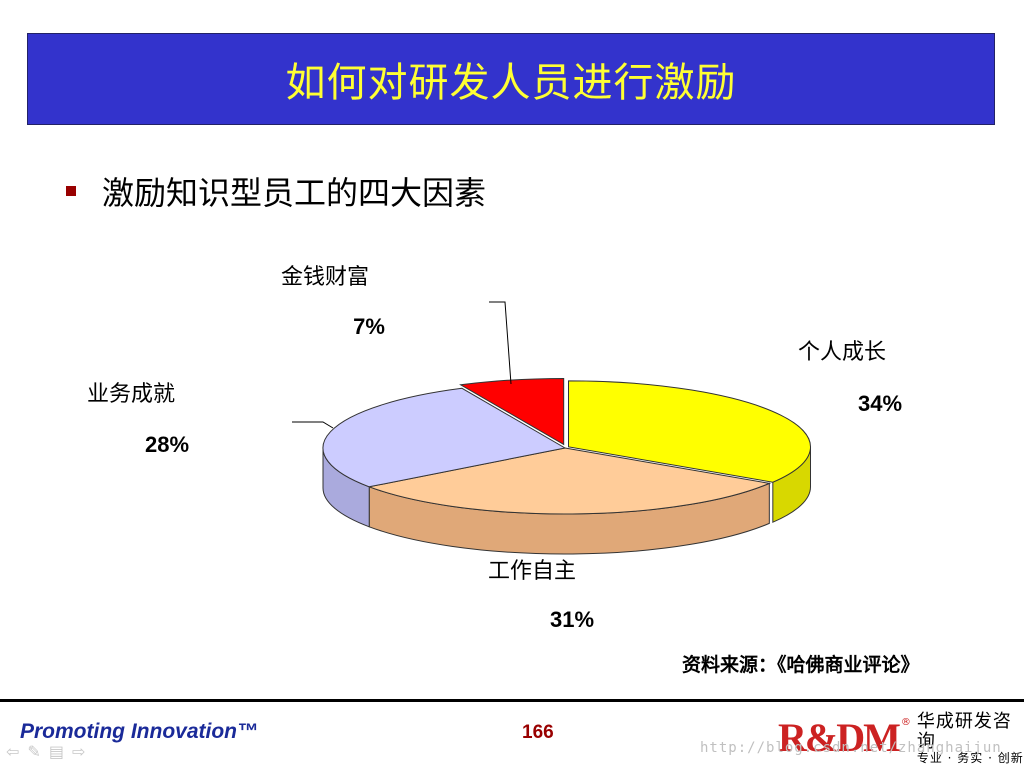  What do you see at coordinates (313, 425) in the screenshot?
I see `leader-line-business-achievement` at bounding box center [313, 425].